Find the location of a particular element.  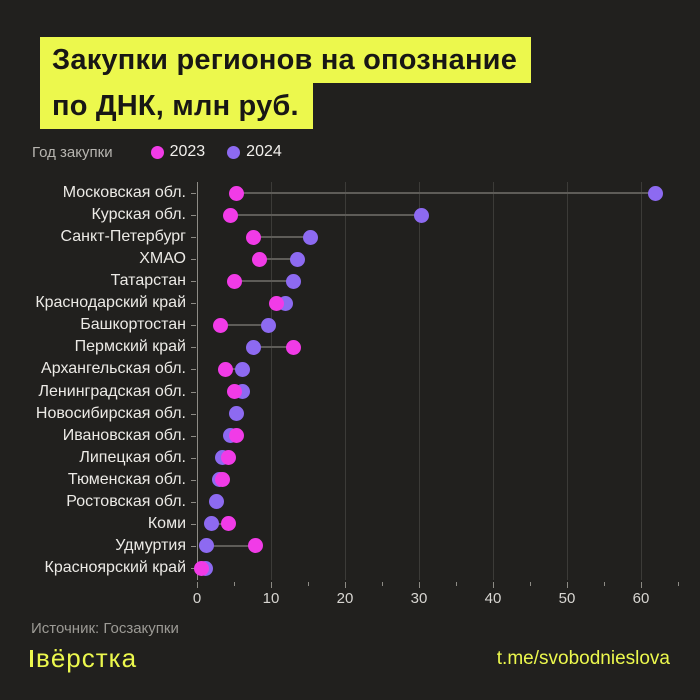

x-tick-label: 20 is located at coordinates (345, 598).